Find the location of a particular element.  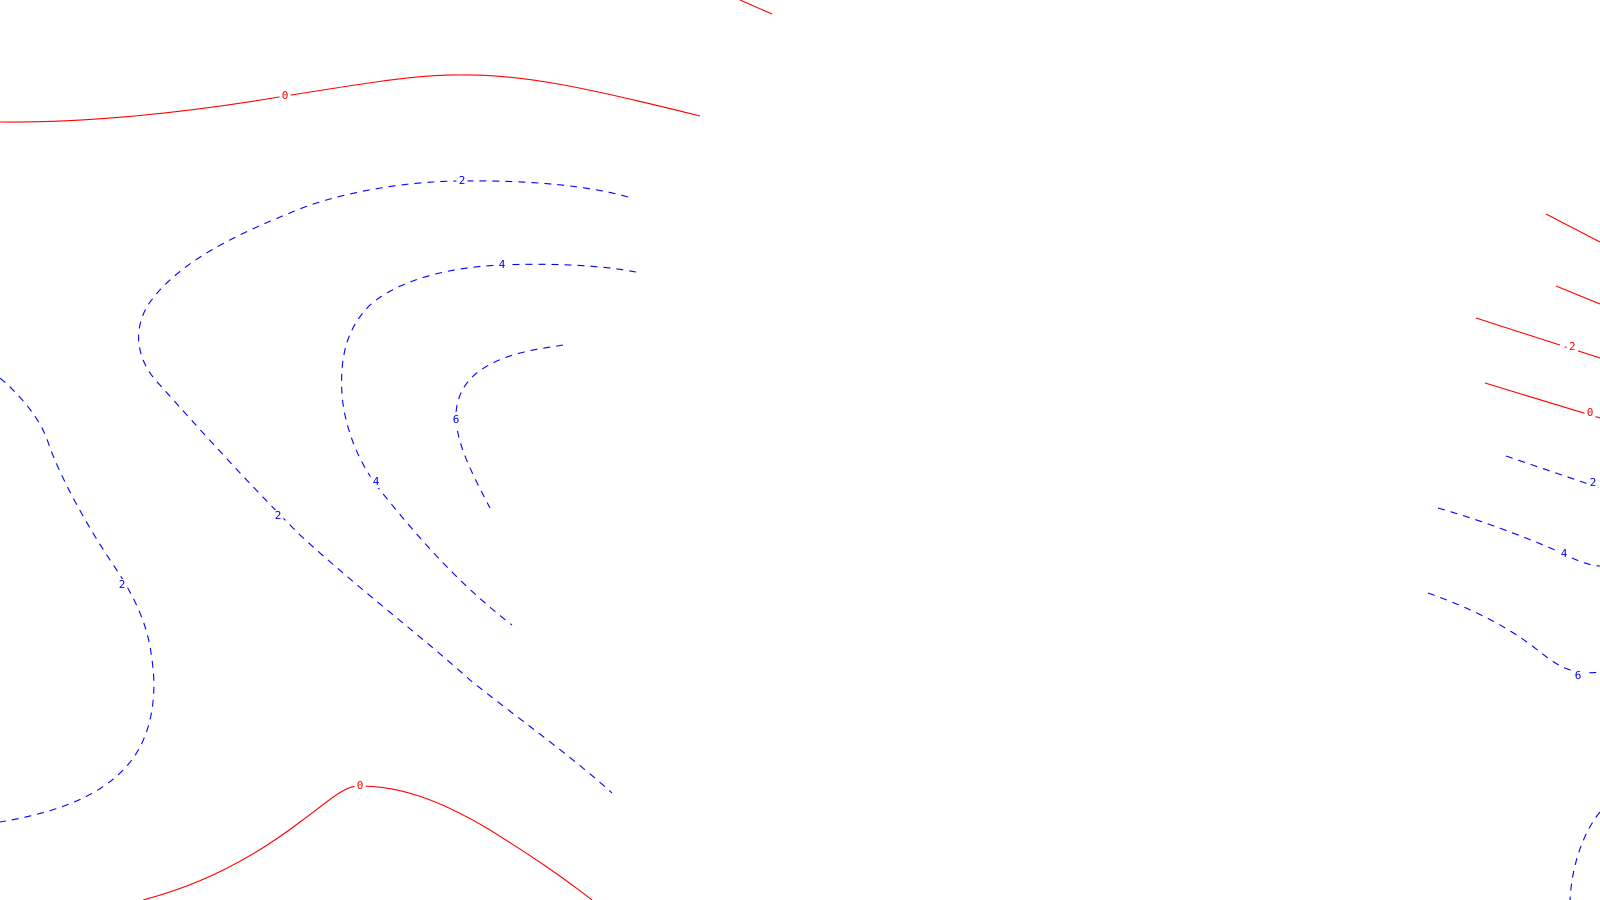

contour-line-c4-arc-left is located at coordinates (489, 444).